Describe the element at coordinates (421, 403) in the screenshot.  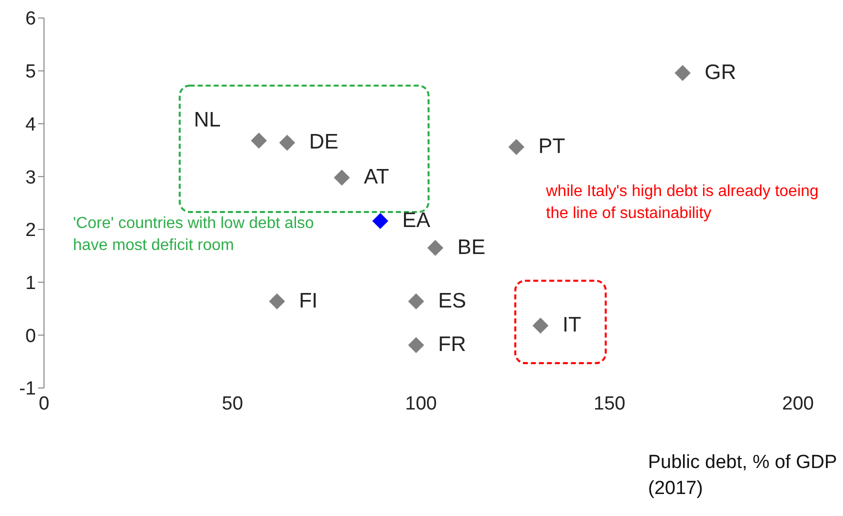
I see `x-tick-label: 100` at that location.